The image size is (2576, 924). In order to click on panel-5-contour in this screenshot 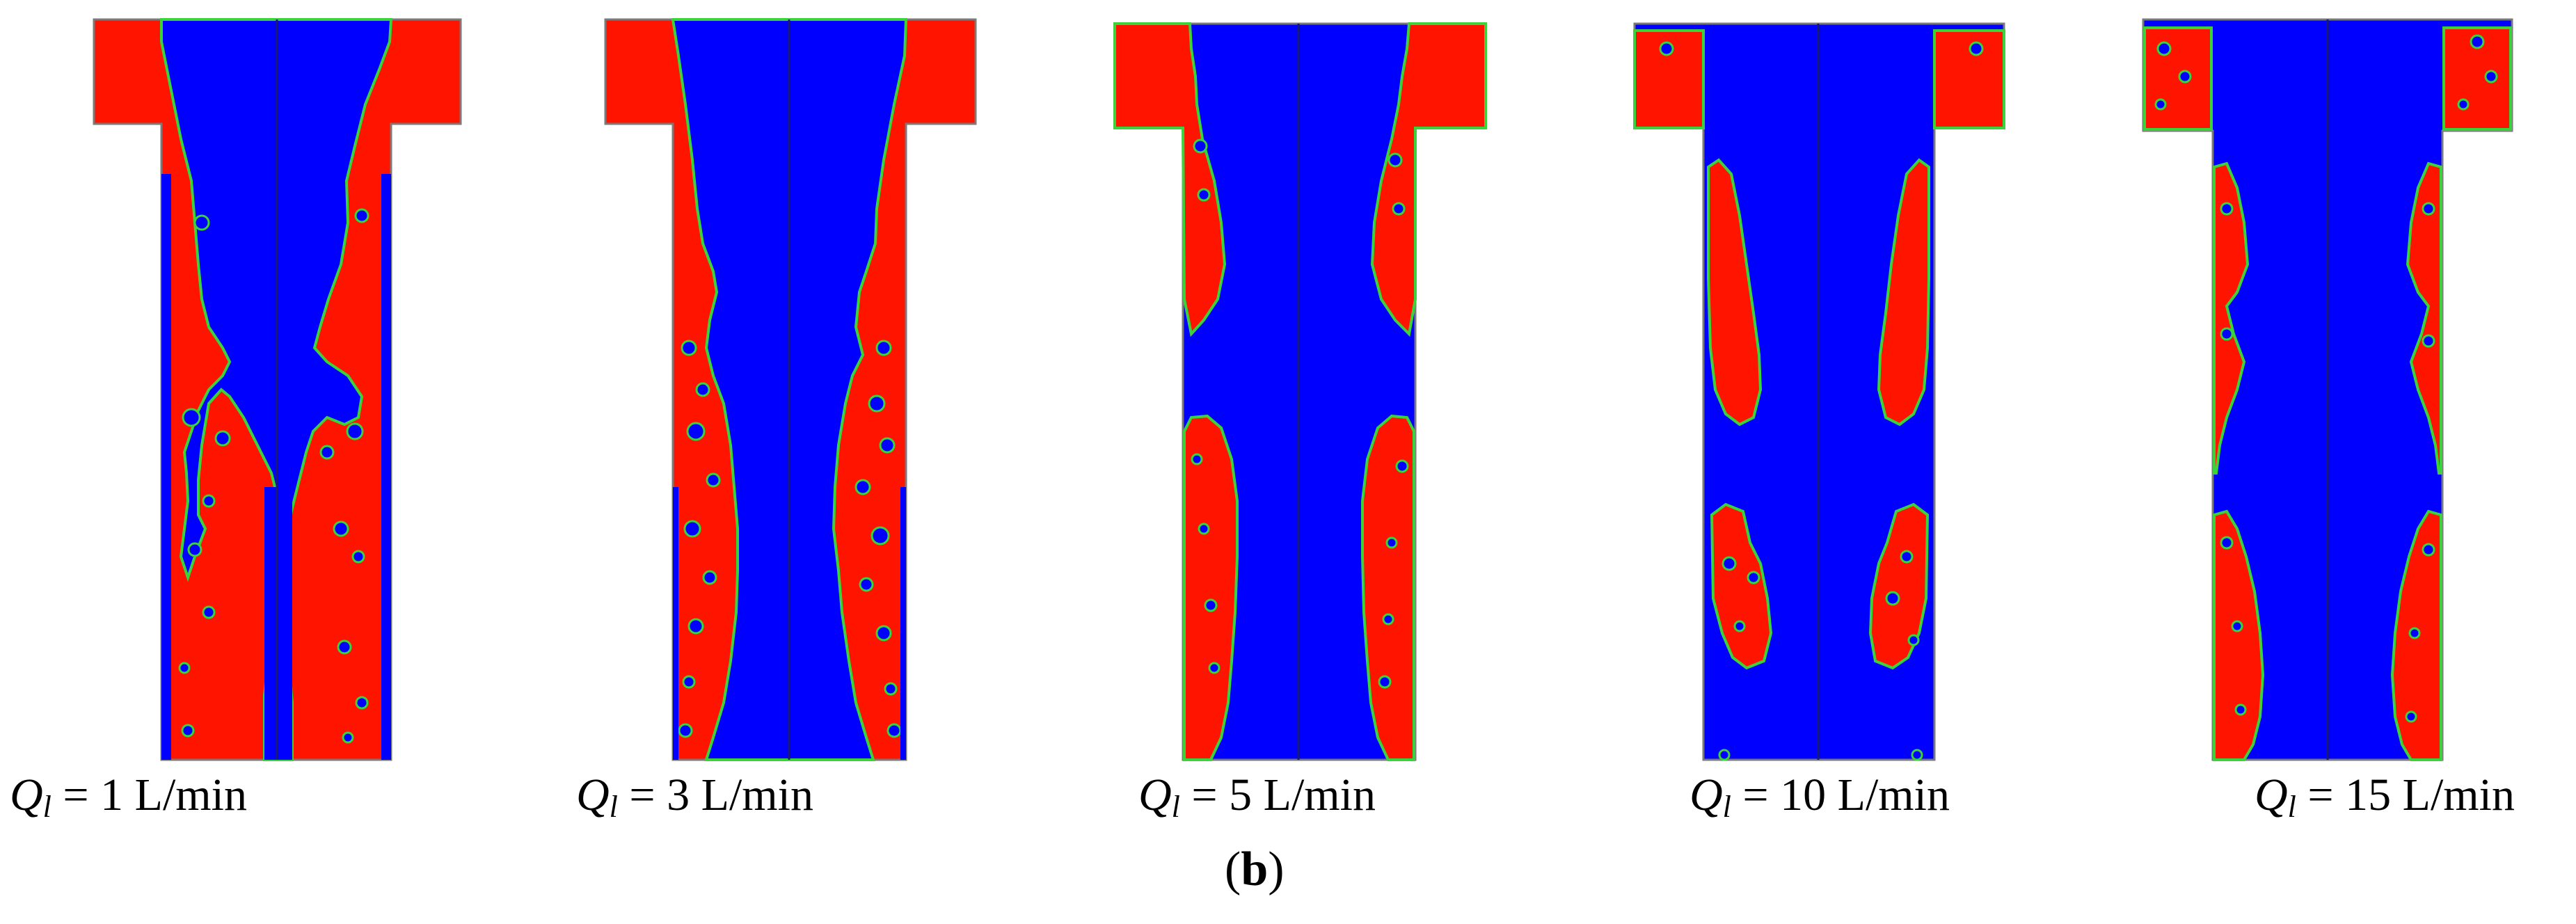, I will do `click(2327, 389)`.